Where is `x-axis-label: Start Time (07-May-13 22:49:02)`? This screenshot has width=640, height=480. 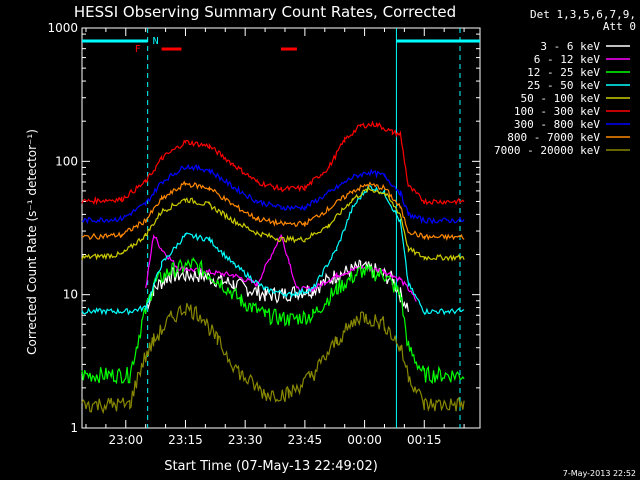 x-axis-label: Start Time (07-May-13 22:49:02) is located at coordinates (271, 466).